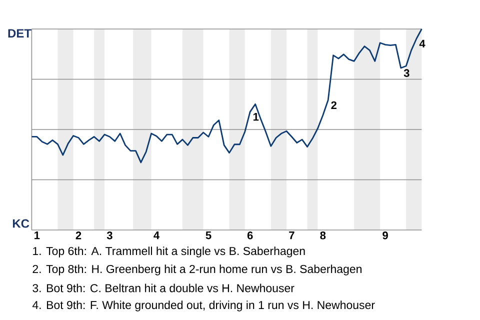  What do you see at coordinates (203, 306) in the screenshot?
I see `text: 4. Bot 9th: F. White grounded out, driving in 1 run vs H. Newhouser` at bounding box center [203, 306].